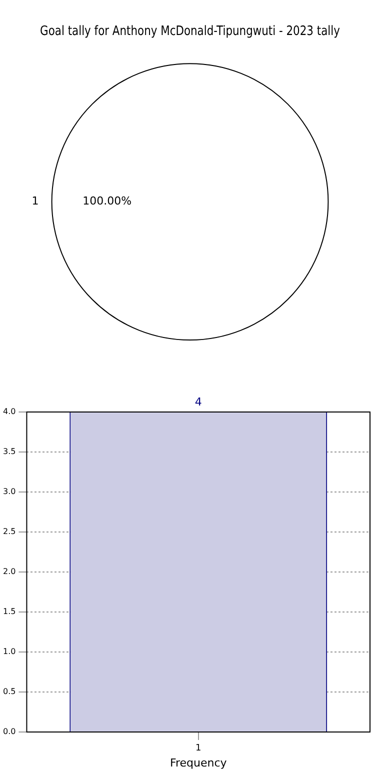  What do you see at coordinates (35, 201) in the screenshot?
I see `slice-label: 1` at bounding box center [35, 201].